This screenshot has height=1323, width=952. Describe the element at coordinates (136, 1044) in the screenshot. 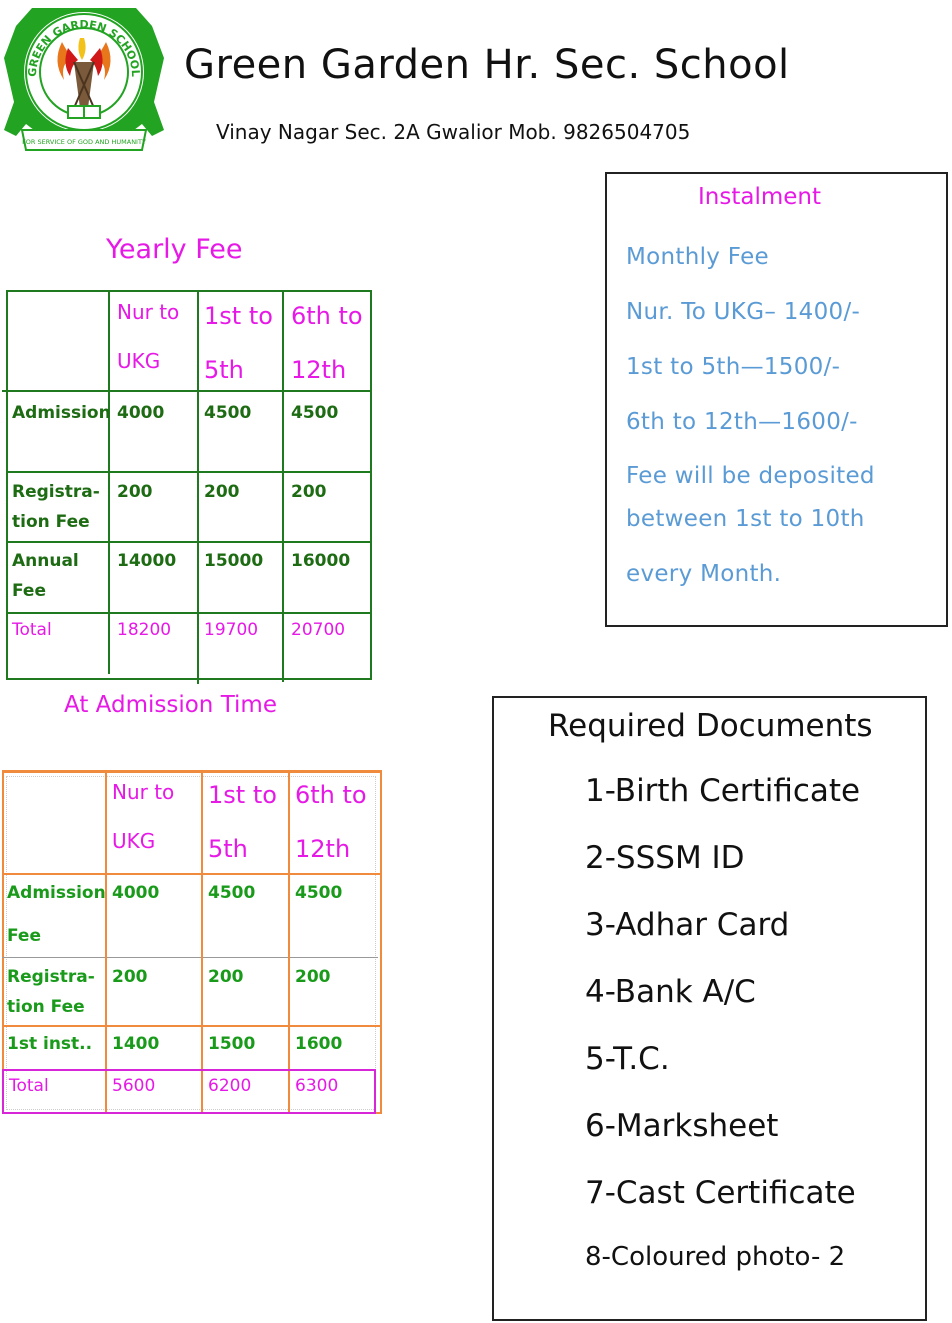

I see `table-cell: 1400` at that location.